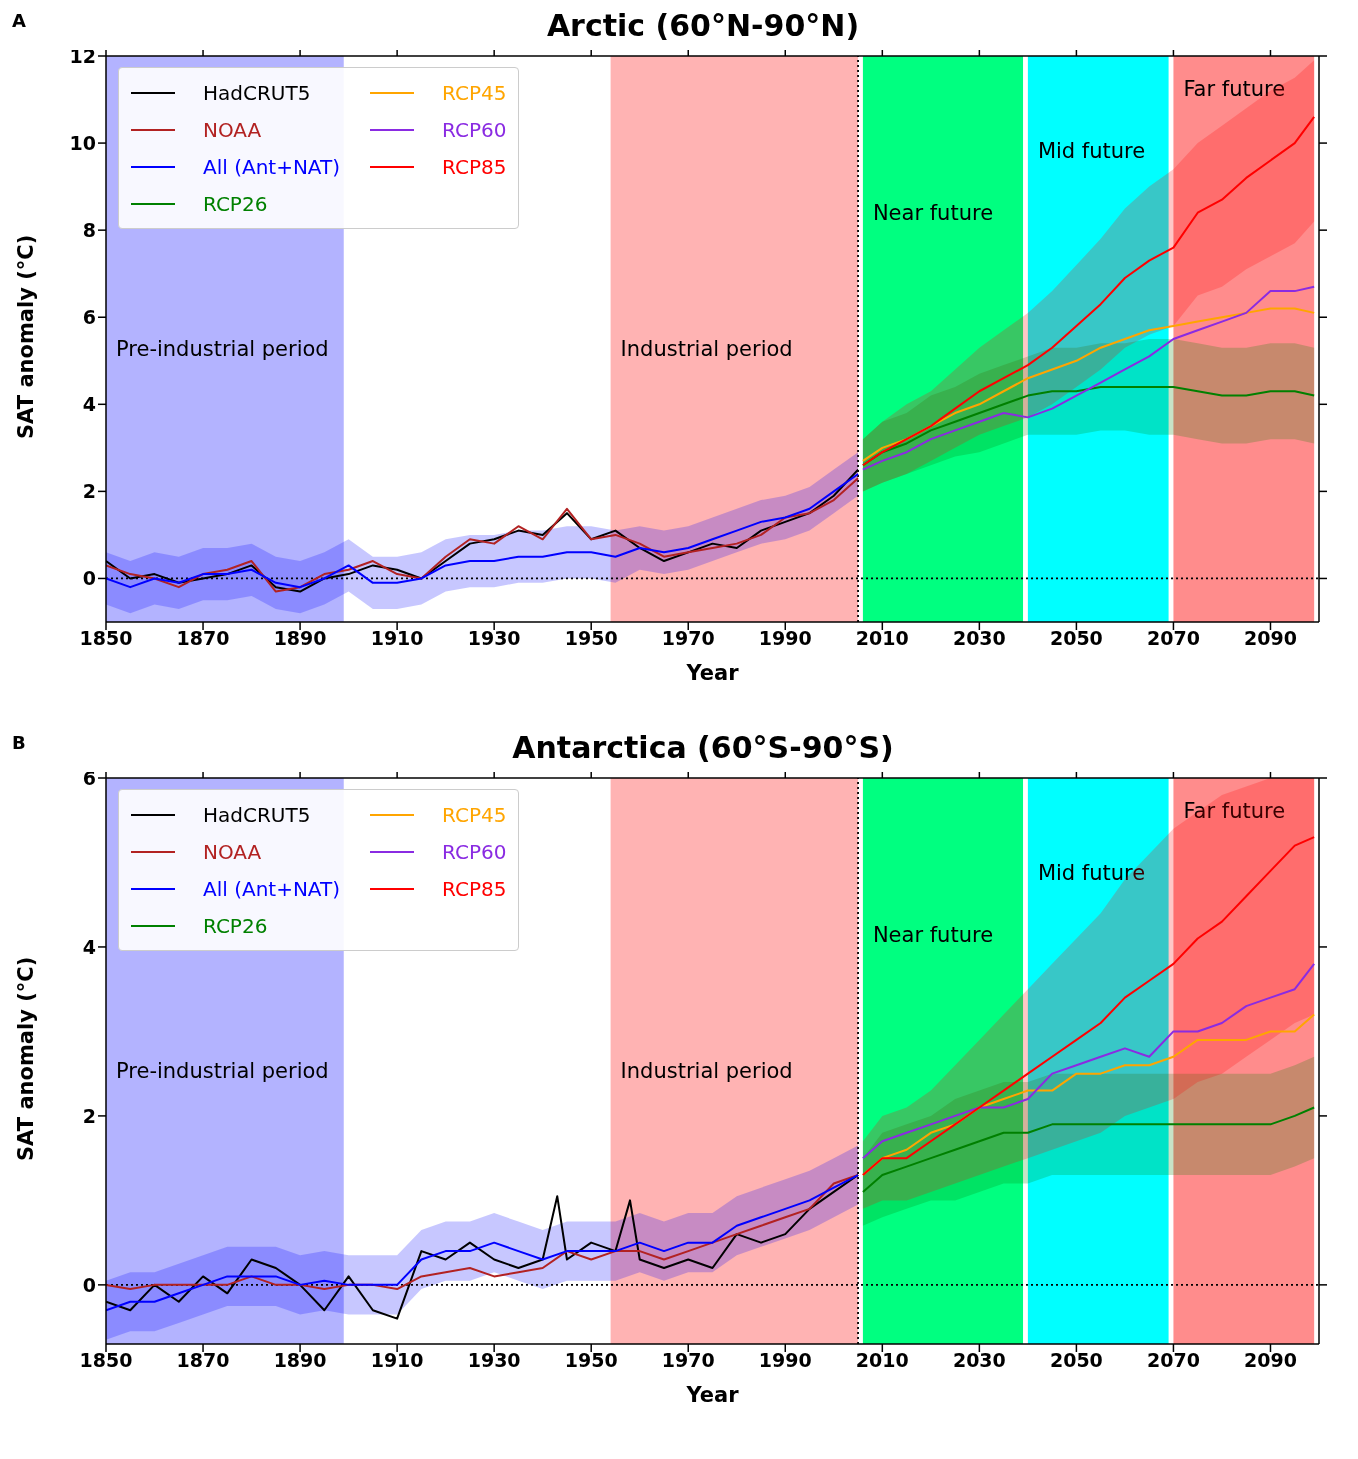 This screenshot has width=1358, height=1459. Describe the element at coordinates (89, 316) in the screenshot. I see `y-tick-label: 6` at that location.